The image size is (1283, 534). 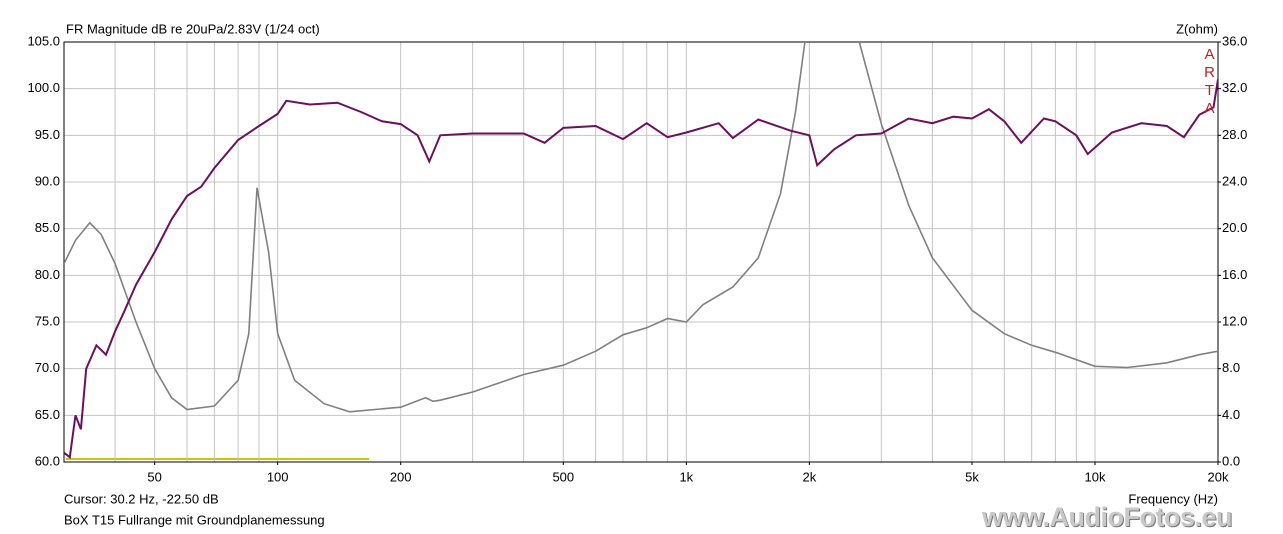 I want to click on y2-tick-label: 28.0, so click(x=1234, y=134).